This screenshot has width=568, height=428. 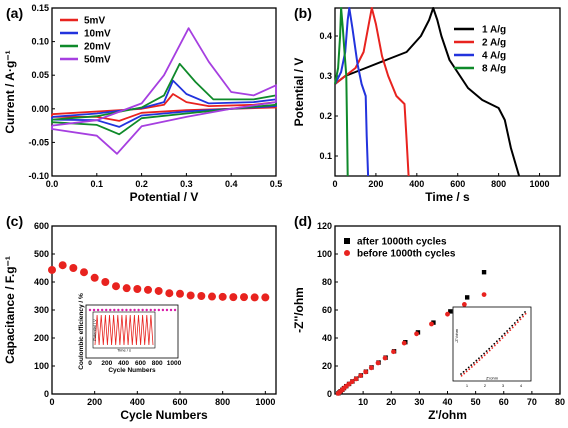 I want to click on y-axis-label: -Z''/ohm, so click(x=299, y=310).